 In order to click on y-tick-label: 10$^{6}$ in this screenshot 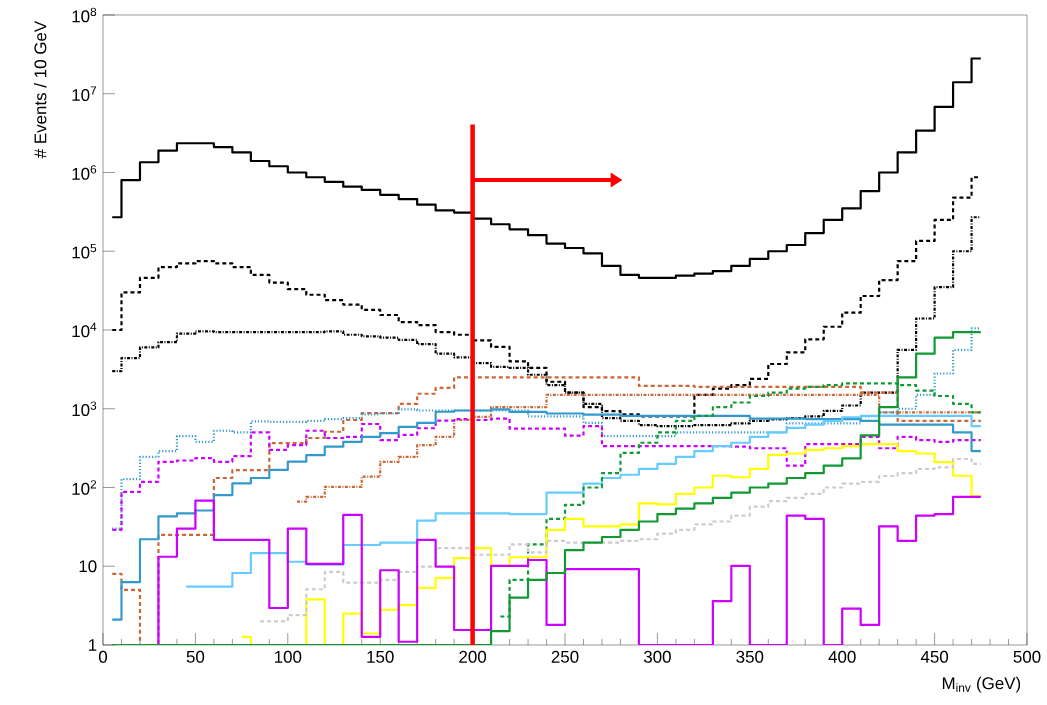, I will do `click(84, 172)`.